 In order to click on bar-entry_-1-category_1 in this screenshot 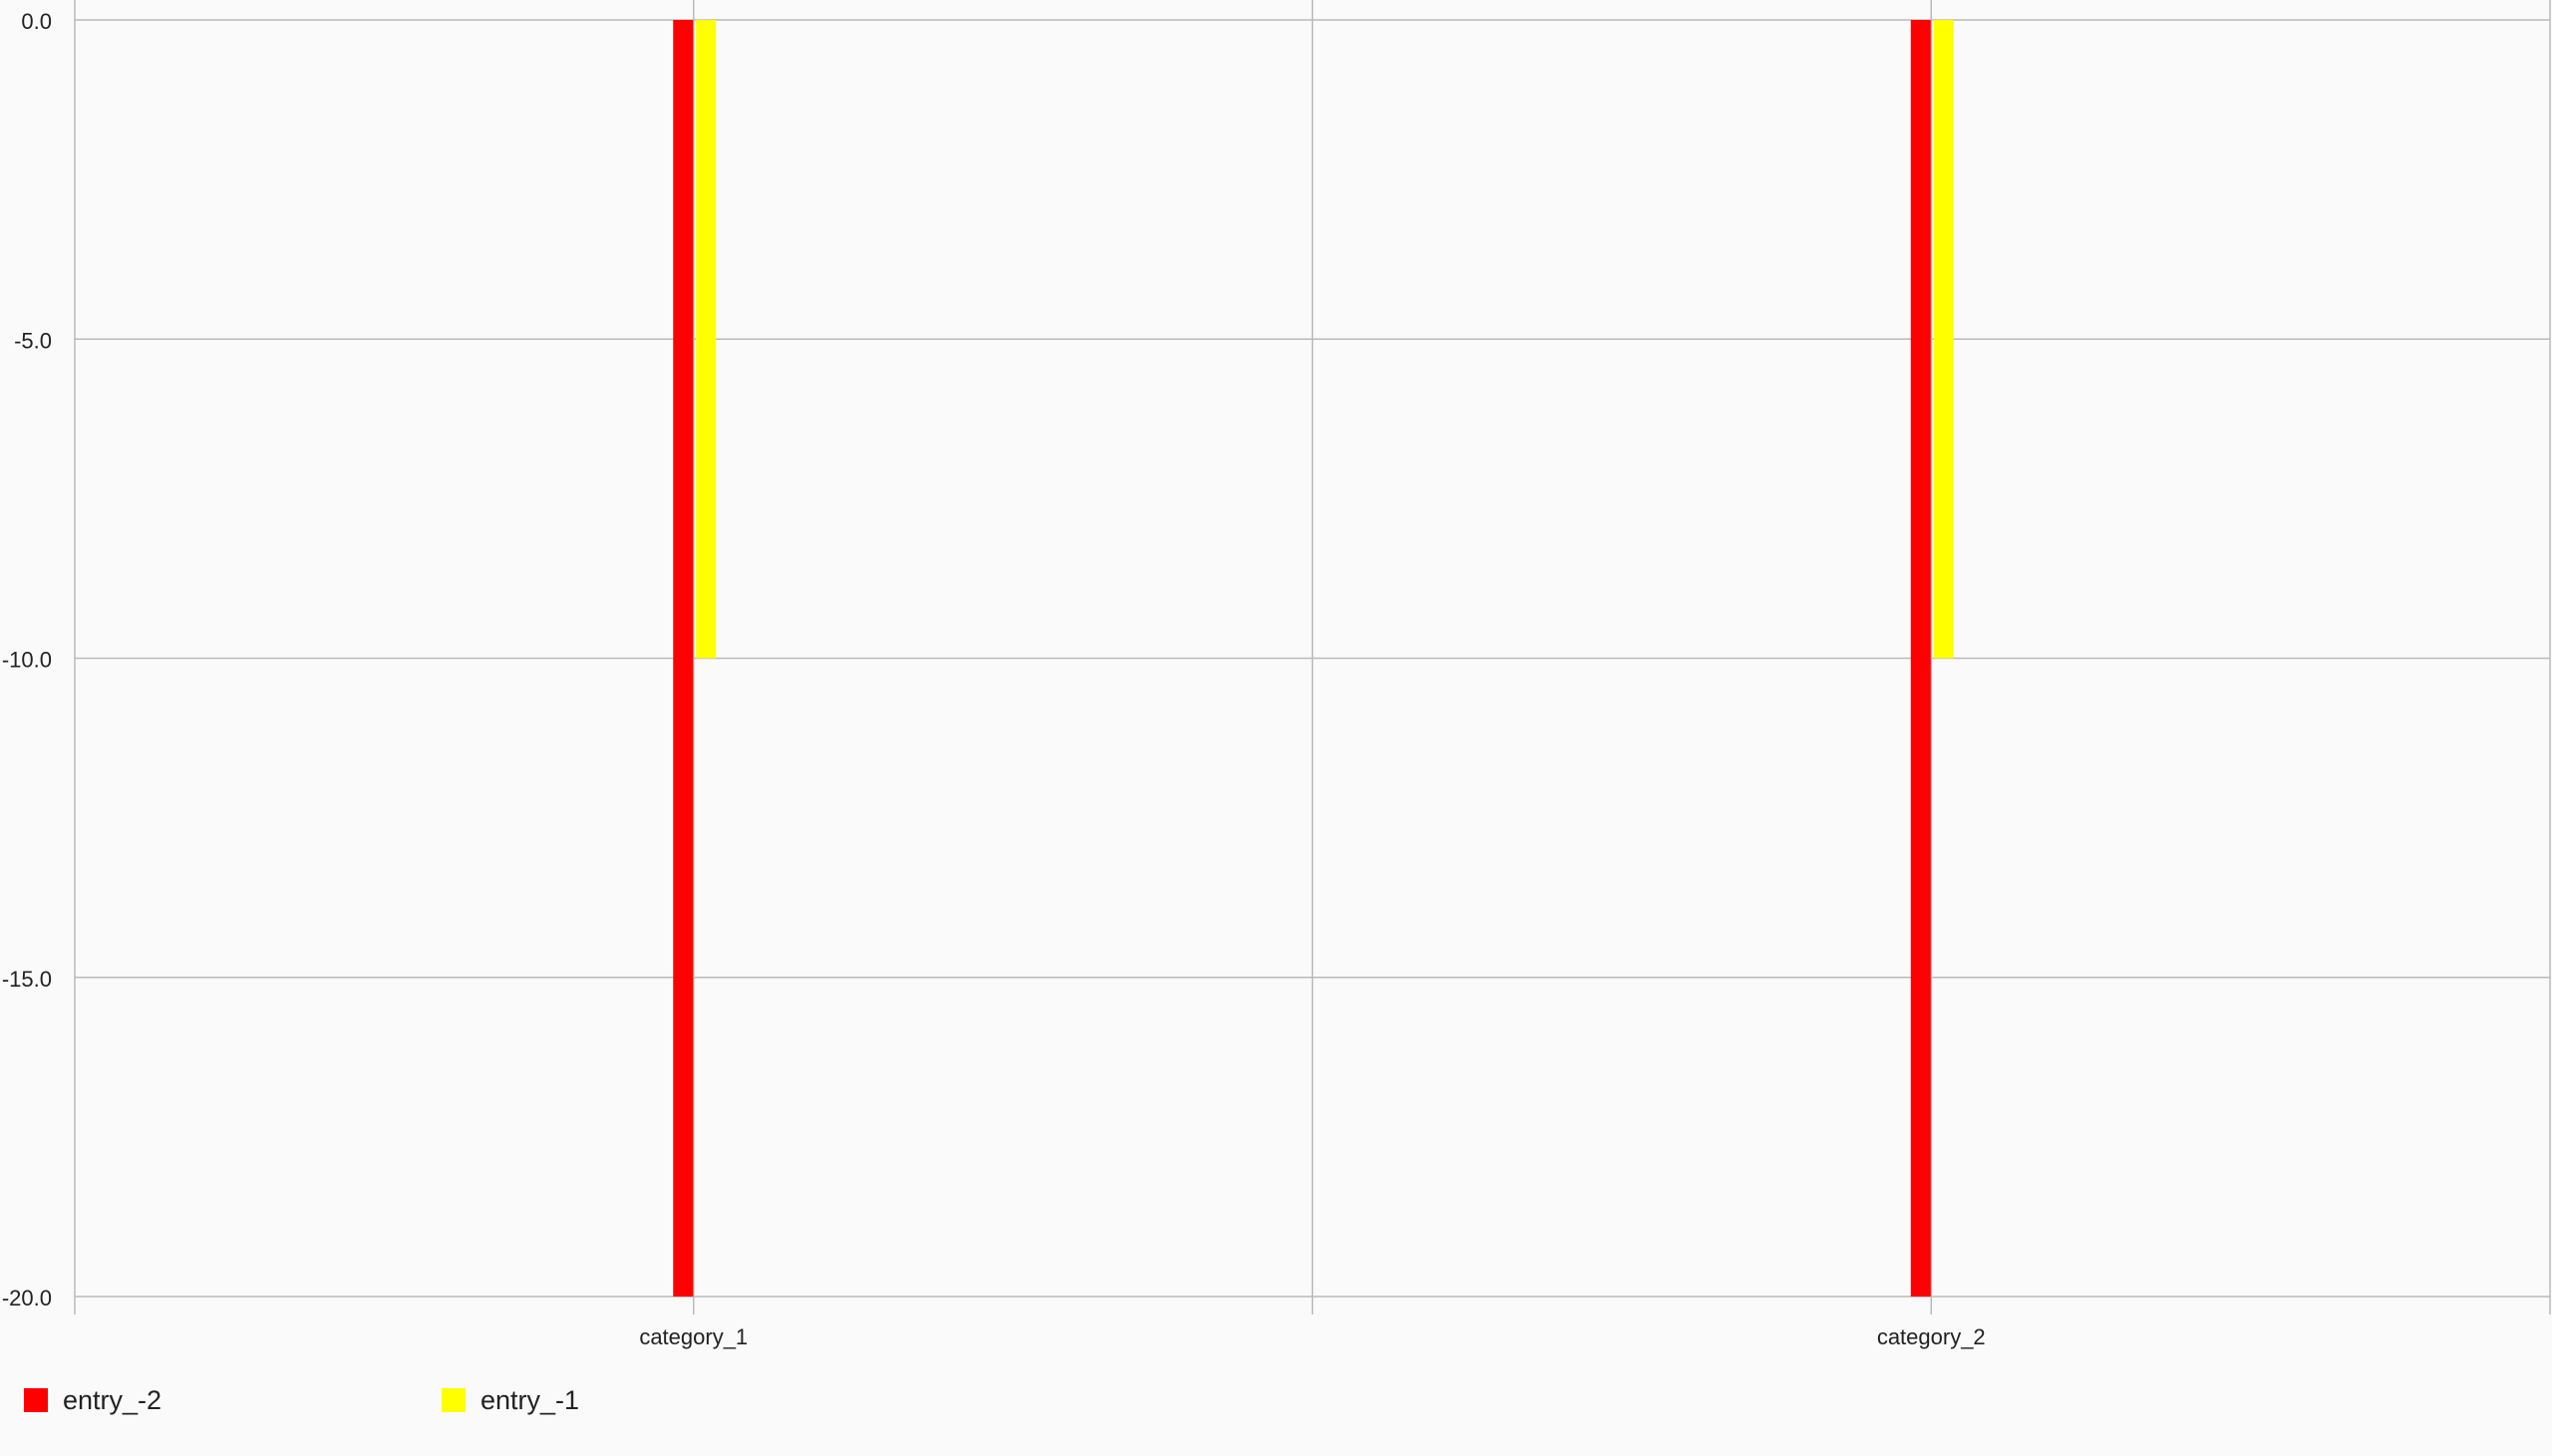, I will do `click(706, 339)`.